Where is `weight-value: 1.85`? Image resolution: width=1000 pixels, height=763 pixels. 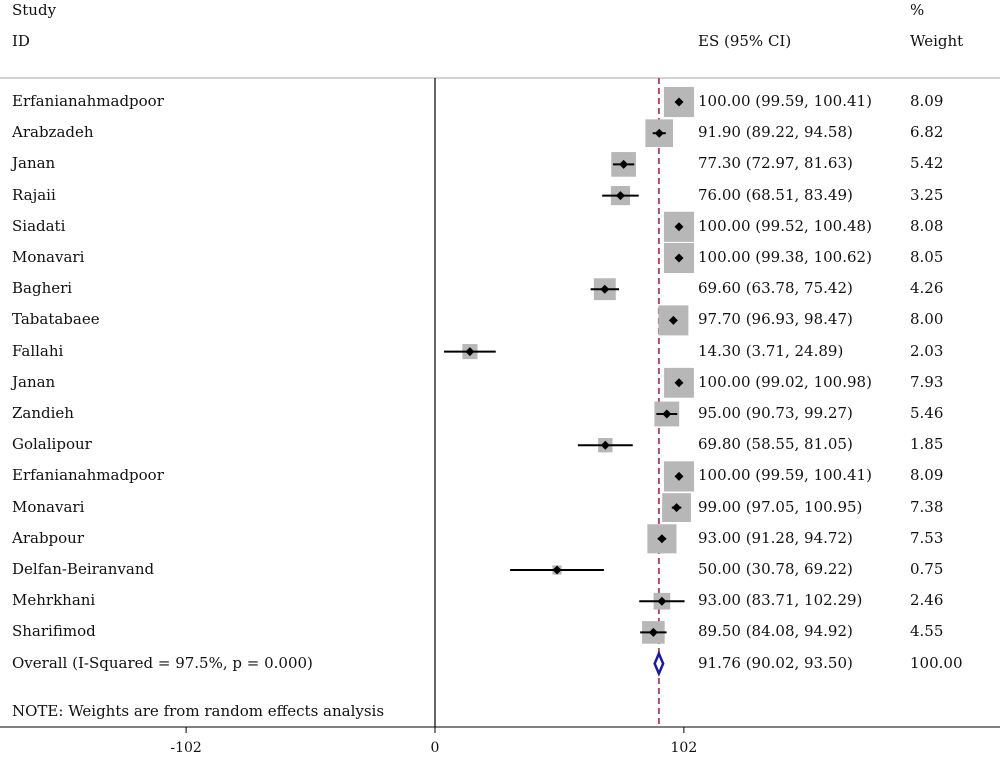 weight-value: 1.85 is located at coordinates (927, 444).